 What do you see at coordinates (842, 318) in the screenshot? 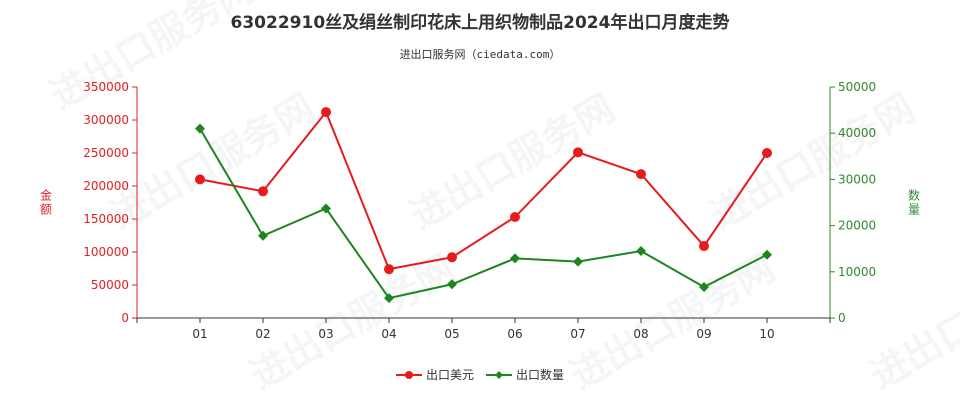
I see `y-right-tick-label: 0` at bounding box center [842, 318].